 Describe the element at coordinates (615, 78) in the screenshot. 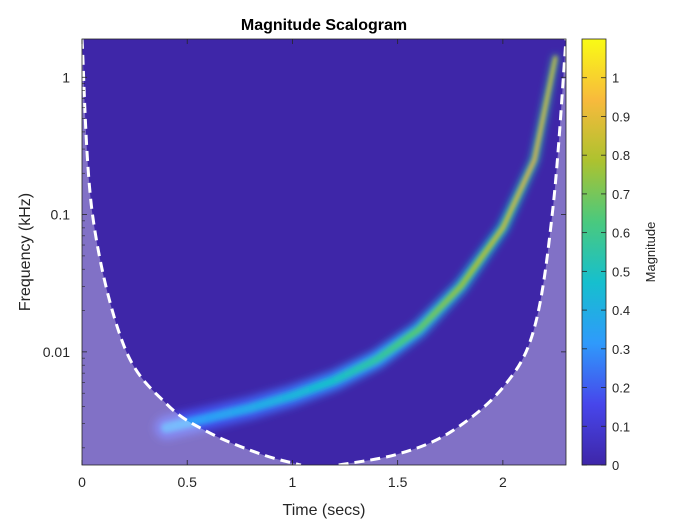

I see `colorbar-tick-label: 1` at that location.